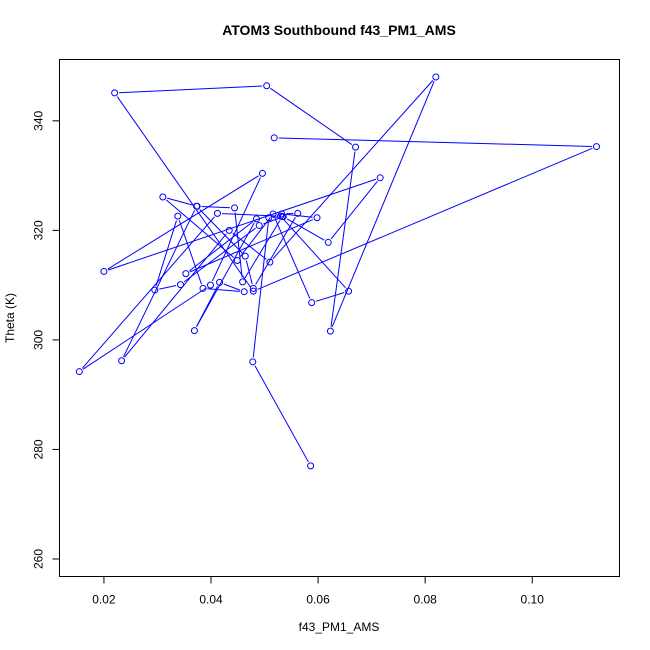 Image resolution: width=650 pixels, height=650 pixels. What do you see at coordinates (533, 600) in the screenshot?
I see `x-tick-label: 0.10` at bounding box center [533, 600].